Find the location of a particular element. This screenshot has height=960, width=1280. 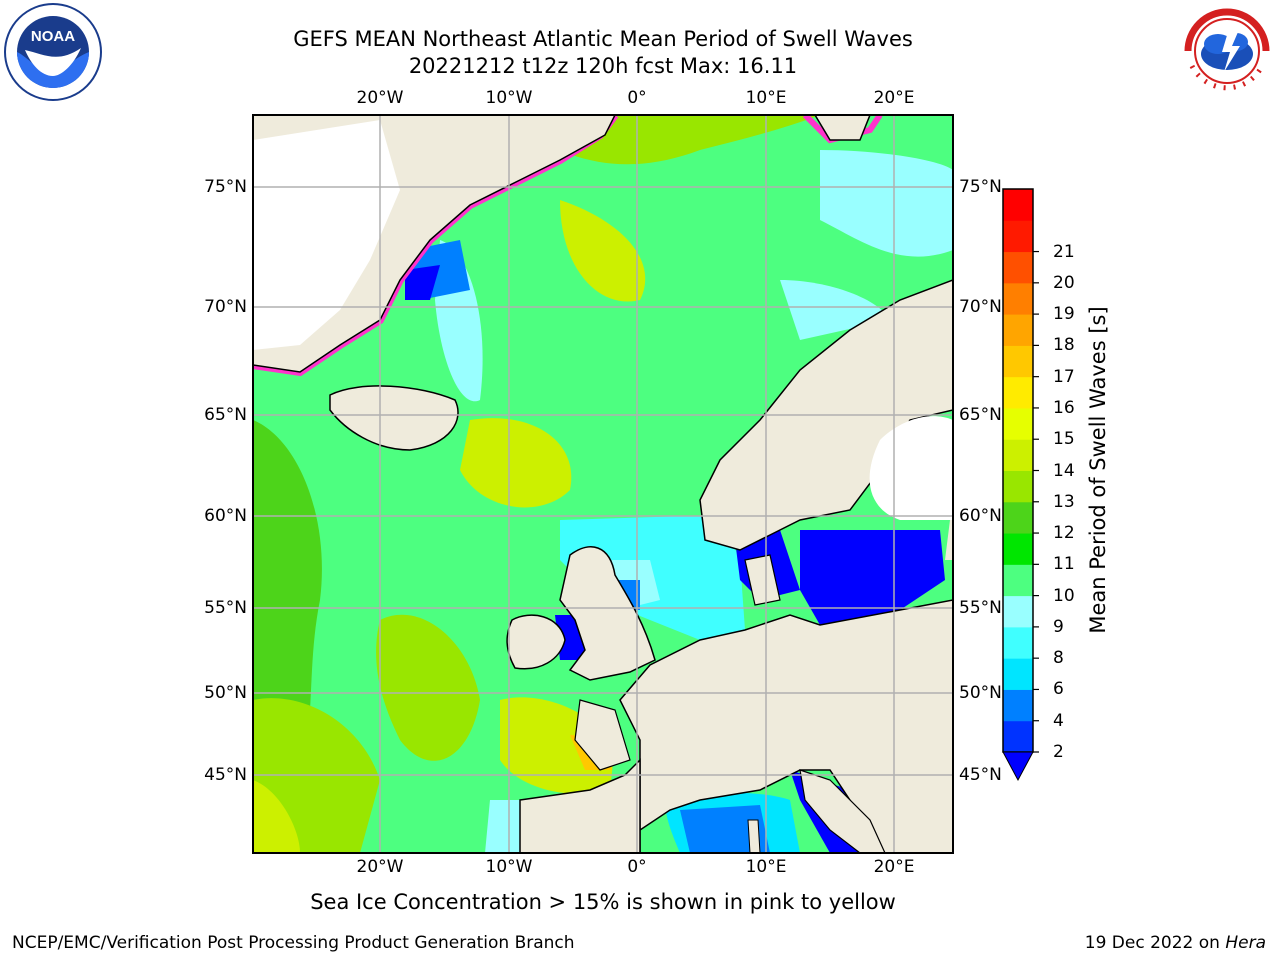

colorbar-tick: 18 is located at coordinates (1064, 345).